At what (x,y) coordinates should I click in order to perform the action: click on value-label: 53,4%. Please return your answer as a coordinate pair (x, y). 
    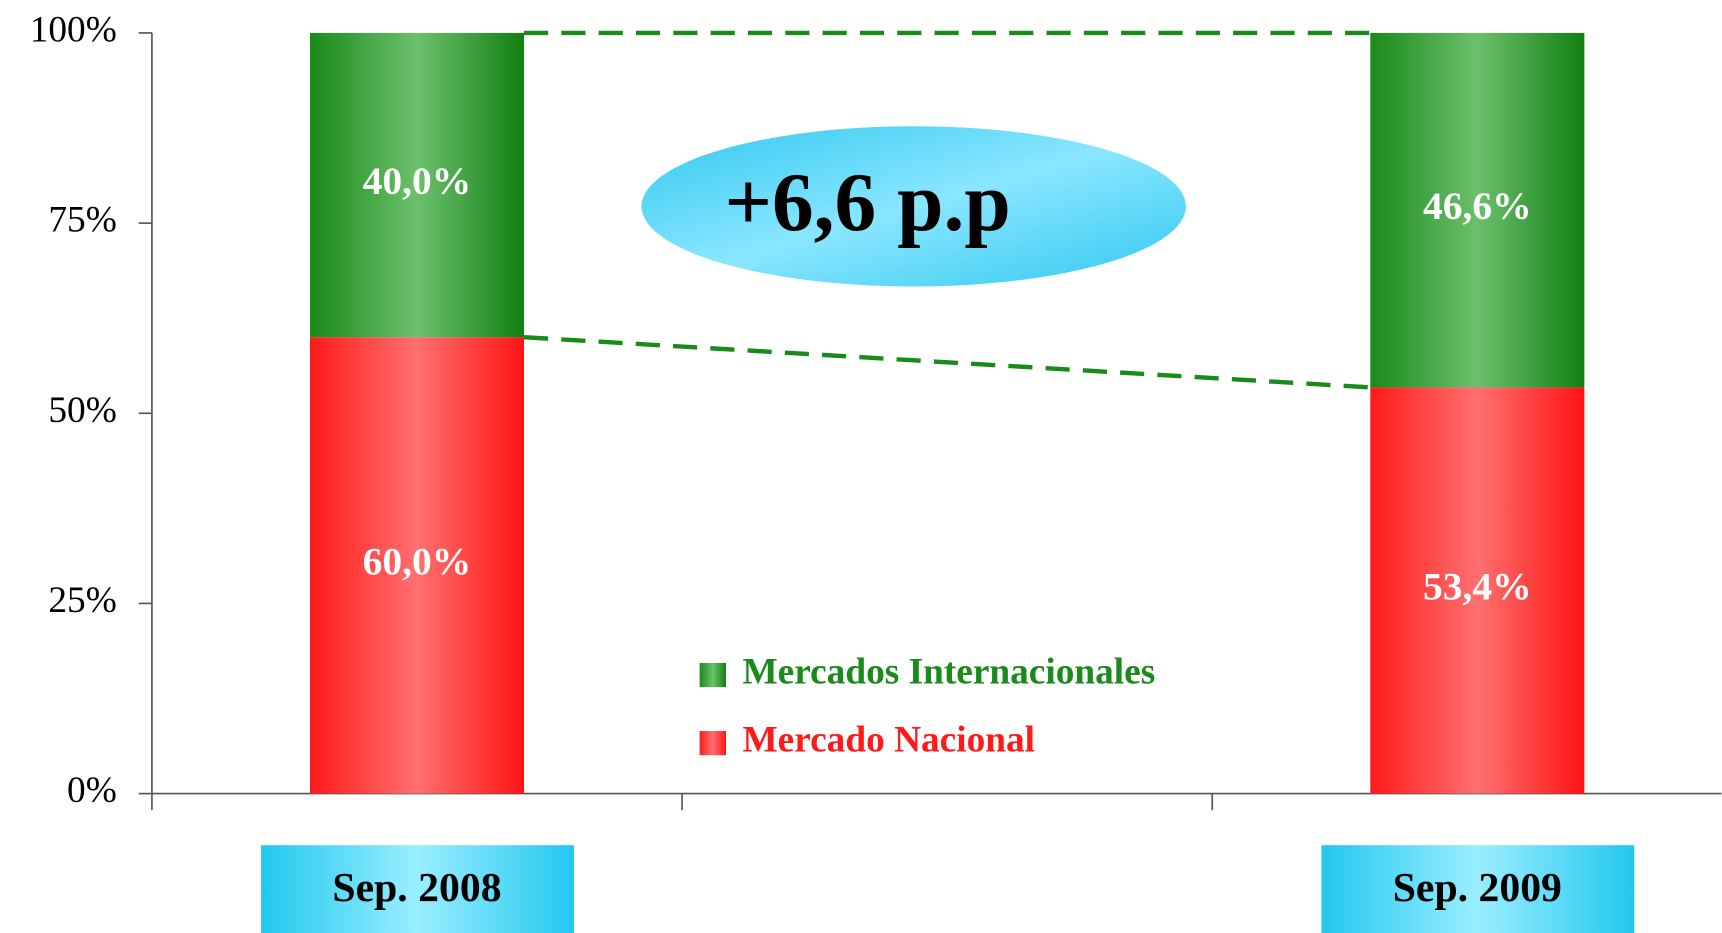
    Looking at the image, I should click on (1477, 587).